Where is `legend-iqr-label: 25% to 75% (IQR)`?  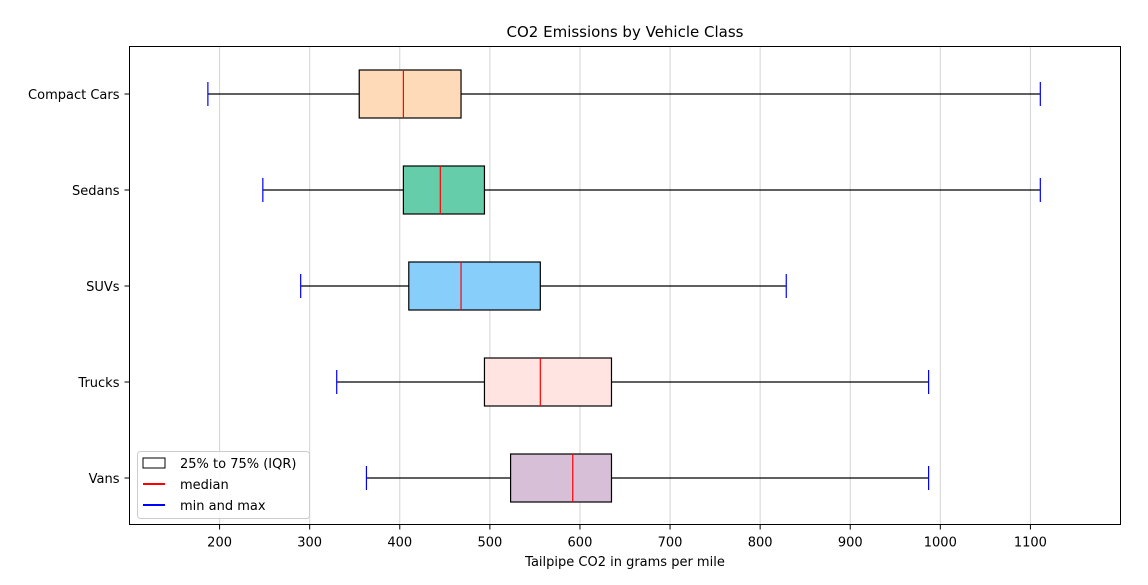
legend-iqr-label: 25% to 75% (IQR) is located at coordinates (238, 464).